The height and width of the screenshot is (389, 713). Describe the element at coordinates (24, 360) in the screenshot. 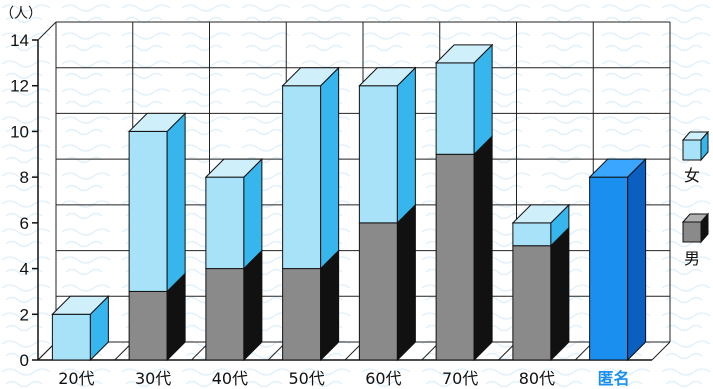

I see `y-tick-label: 0` at that location.